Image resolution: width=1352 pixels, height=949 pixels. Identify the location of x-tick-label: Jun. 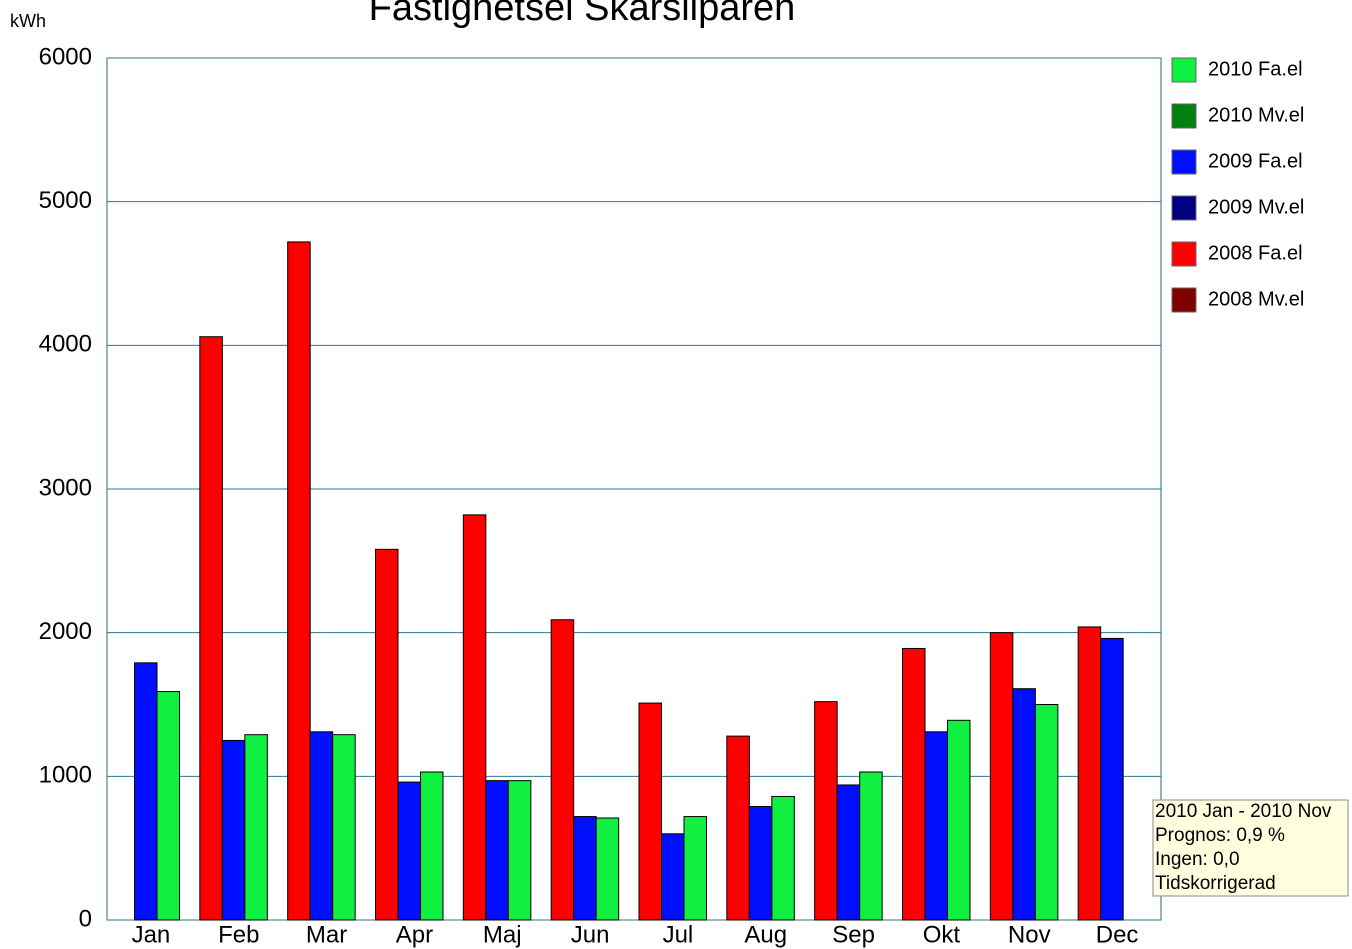
(590, 934).